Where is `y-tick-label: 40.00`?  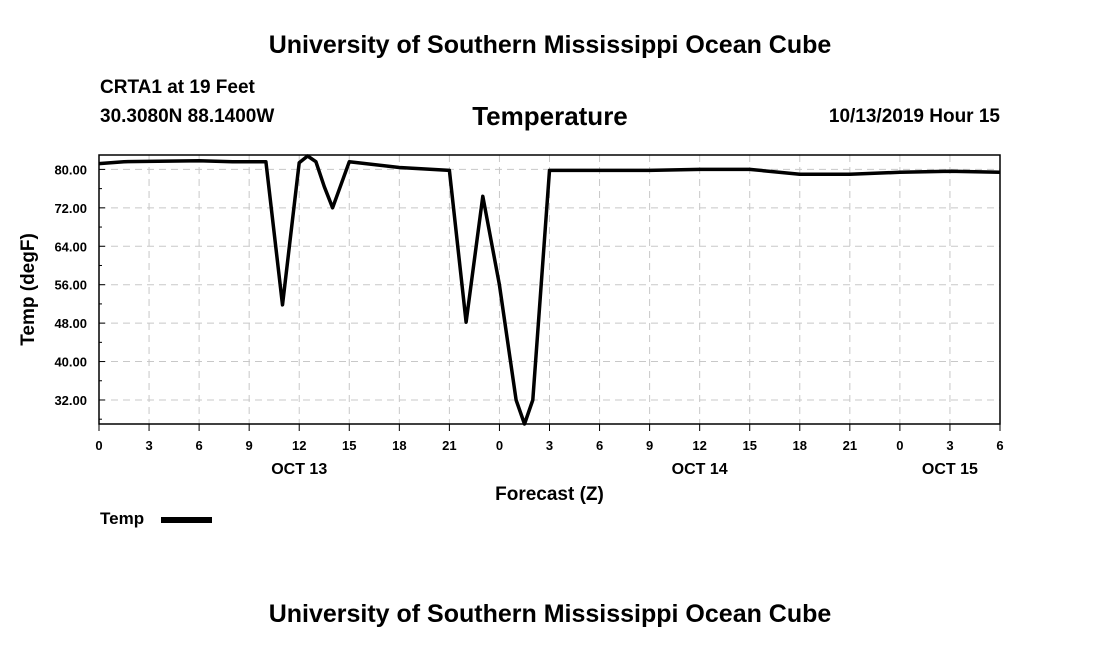 y-tick-label: 40.00 is located at coordinates (70, 362).